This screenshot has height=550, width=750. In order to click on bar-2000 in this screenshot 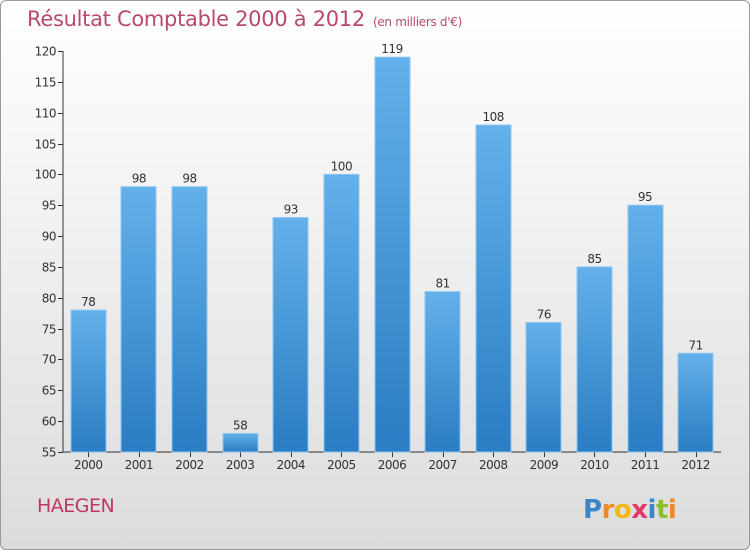, I will do `click(88, 381)`.